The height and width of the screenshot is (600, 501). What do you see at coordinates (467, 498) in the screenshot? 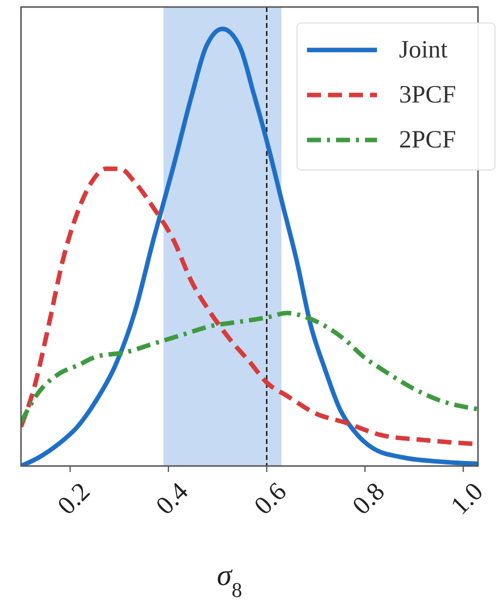
I see `x-tick-label: 1.0` at bounding box center [467, 498].